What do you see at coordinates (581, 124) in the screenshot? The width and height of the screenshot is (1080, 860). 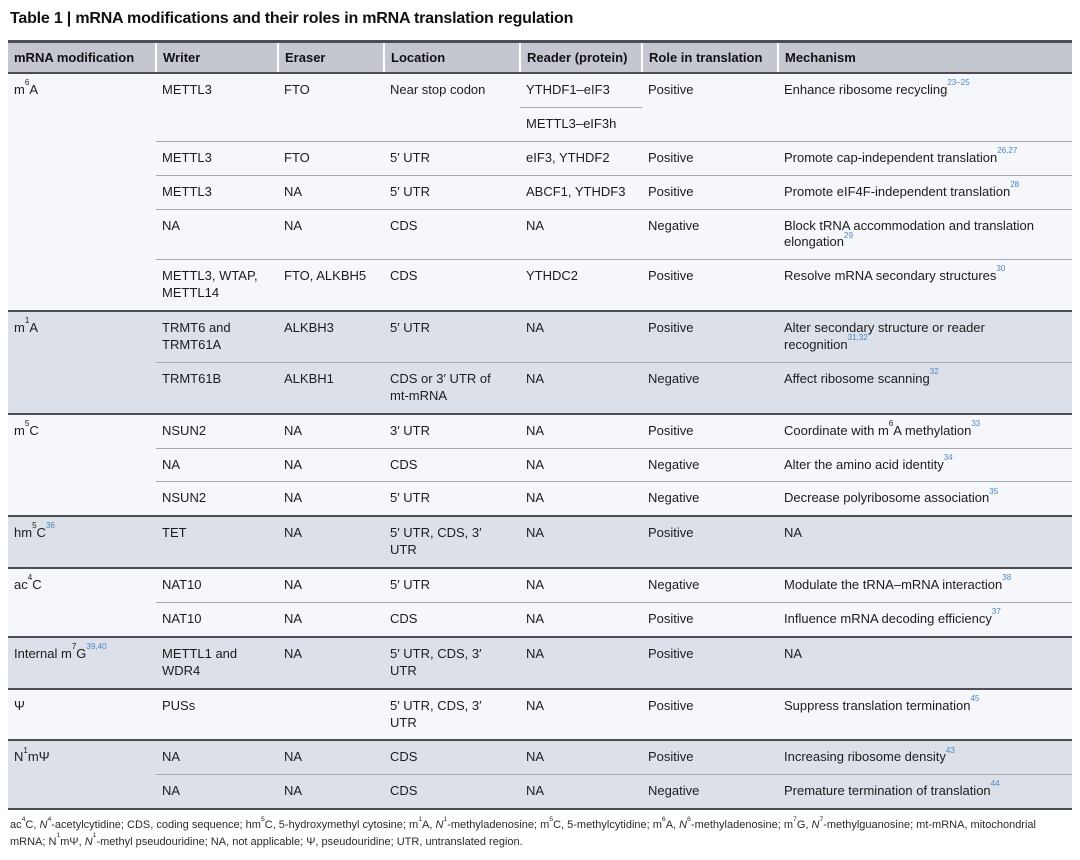 I see `cell-reader: METTL3–eIF3h` at bounding box center [581, 124].